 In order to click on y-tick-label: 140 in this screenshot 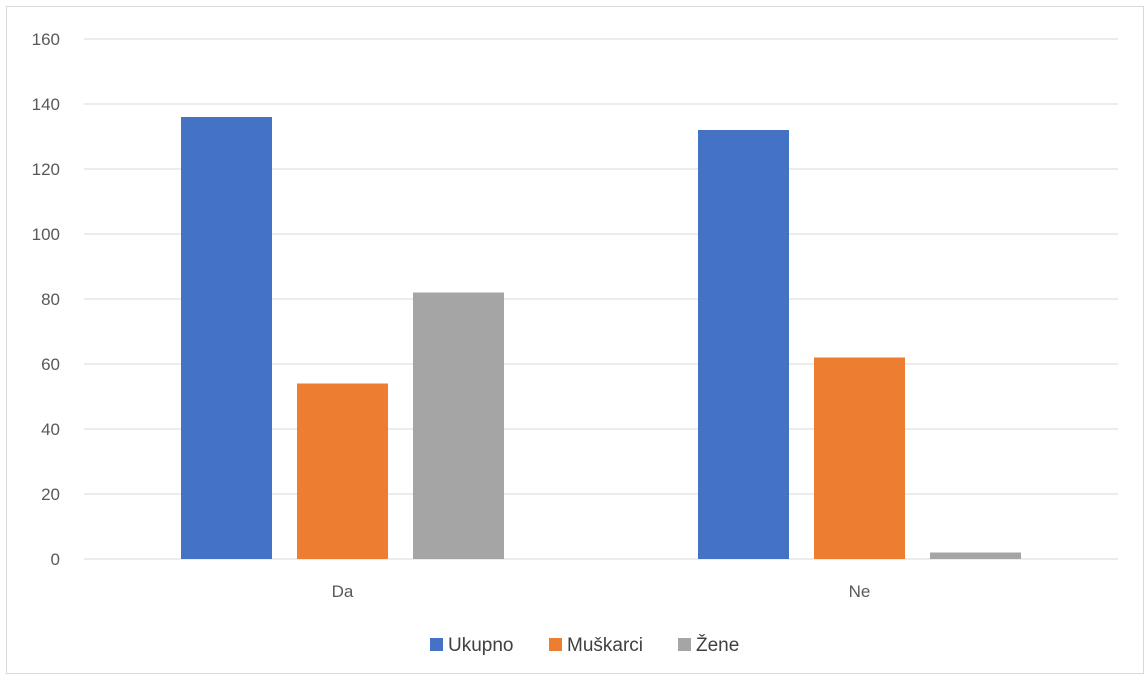, I will do `click(46, 104)`.